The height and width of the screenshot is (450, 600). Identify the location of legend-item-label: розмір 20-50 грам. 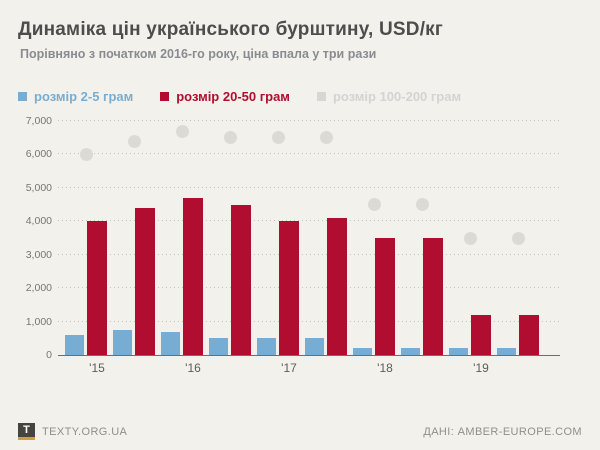
(233, 96).